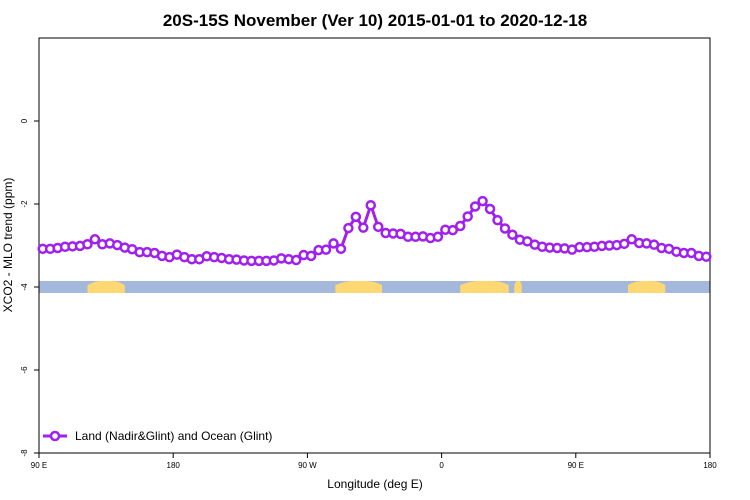 The width and height of the screenshot is (750, 500). What do you see at coordinates (39, 465) in the screenshot?
I see `x-tick-label-0: 90 E` at bounding box center [39, 465].